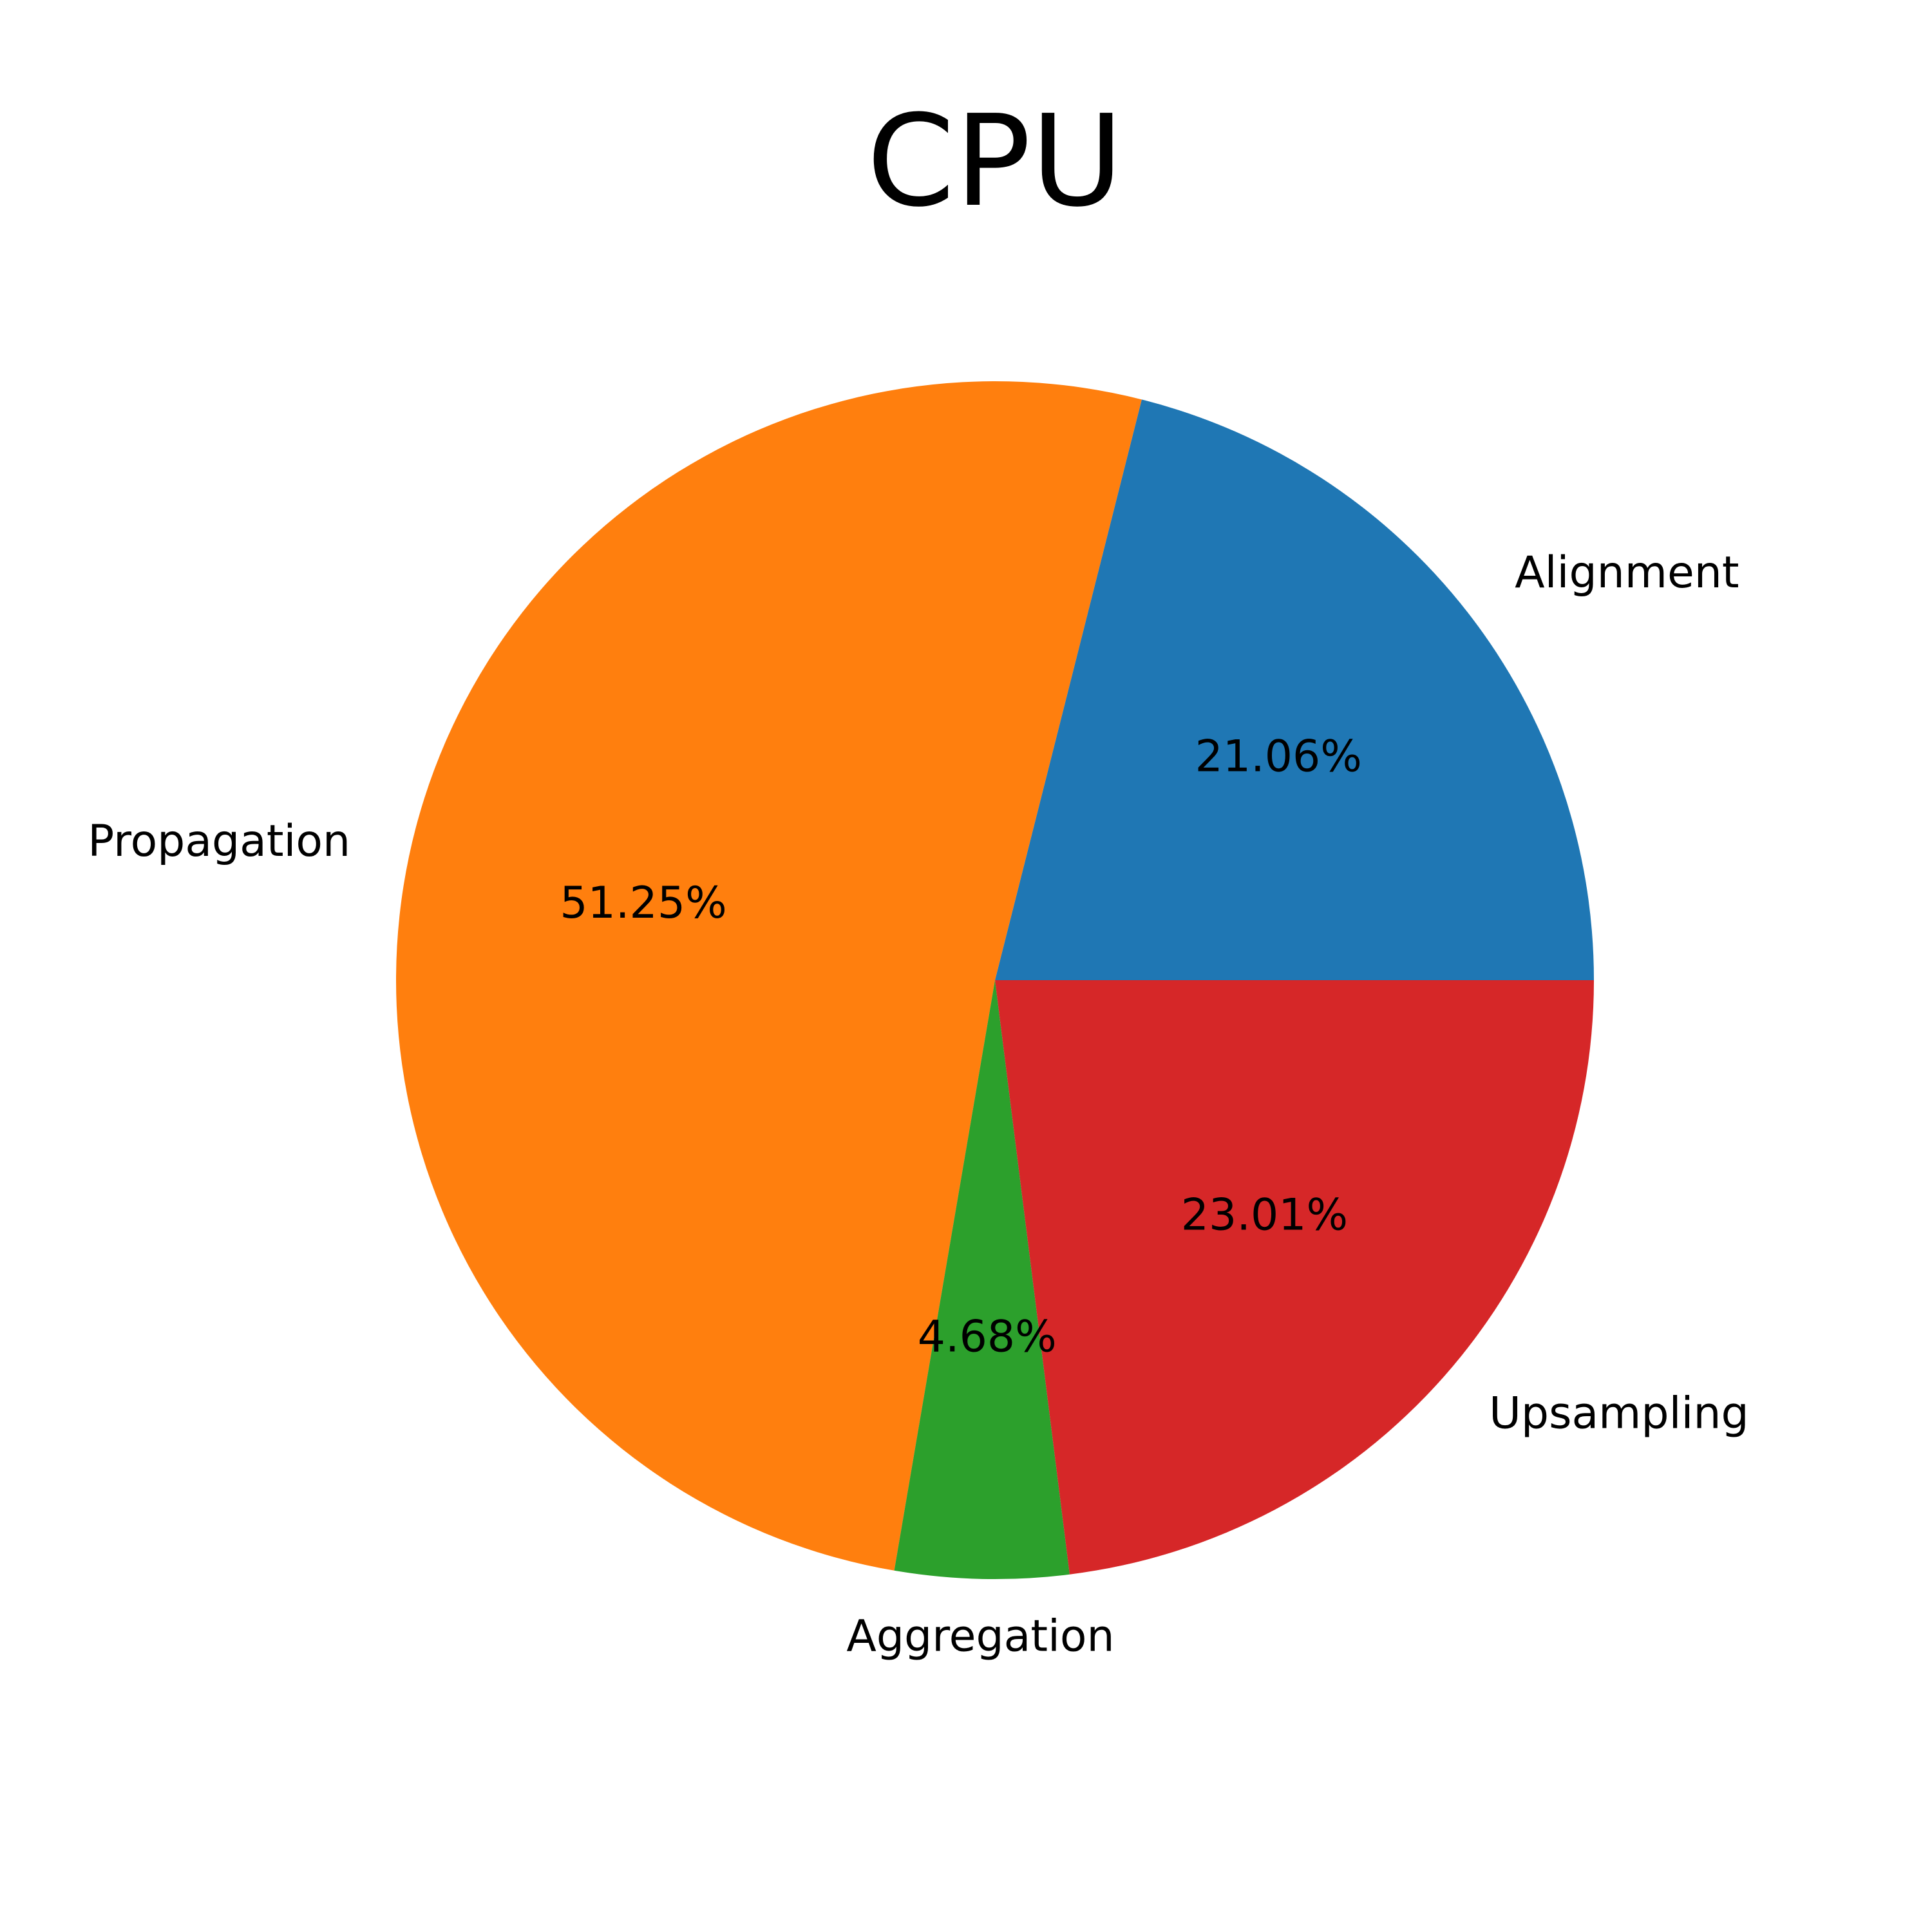 The width and height of the screenshot is (1932, 1932). What do you see at coordinates (643, 904) in the screenshot?
I see `pct-label-propagation: 51.25%` at bounding box center [643, 904].